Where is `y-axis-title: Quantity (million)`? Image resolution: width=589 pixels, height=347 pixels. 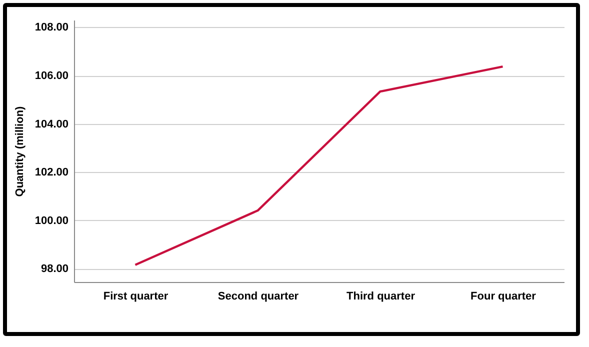 y-axis-title: Quantity (million) is located at coordinates (20, 151).